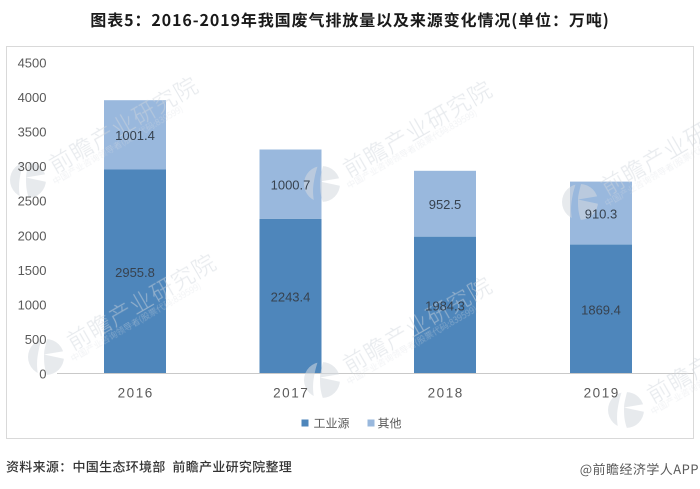 The width and height of the screenshot is (700, 489). What do you see at coordinates (602, 393) in the screenshot?
I see `svg-text: 2019` at bounding box center [602, 393].